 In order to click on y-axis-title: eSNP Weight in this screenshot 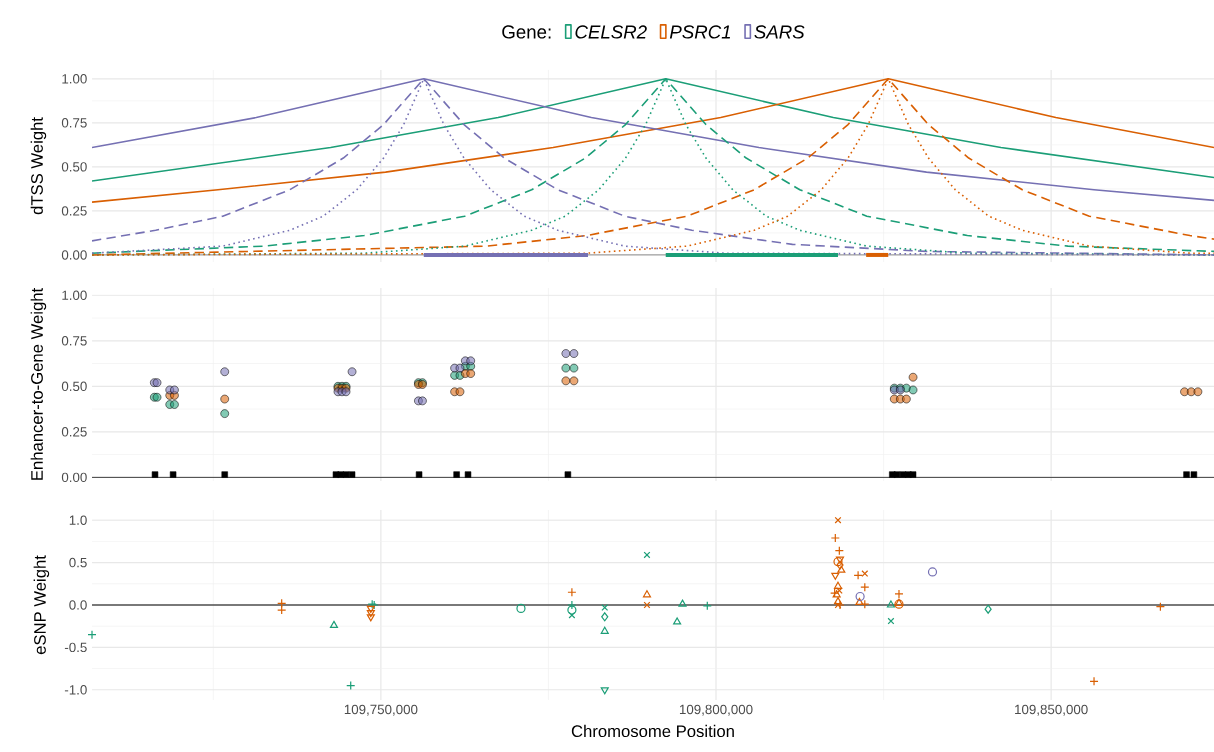, I will do `click(41, 605)`.